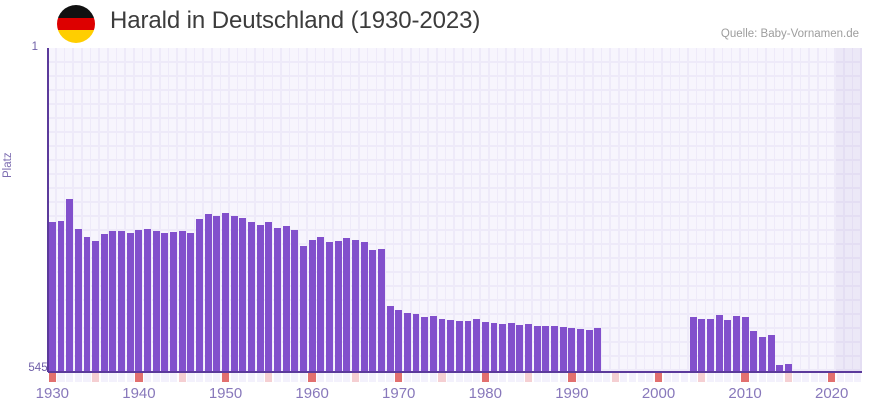  What do you see at coordinates (48, 210) in the screenshot?
I see `y-axis-line` at bounding box center [48, 210].